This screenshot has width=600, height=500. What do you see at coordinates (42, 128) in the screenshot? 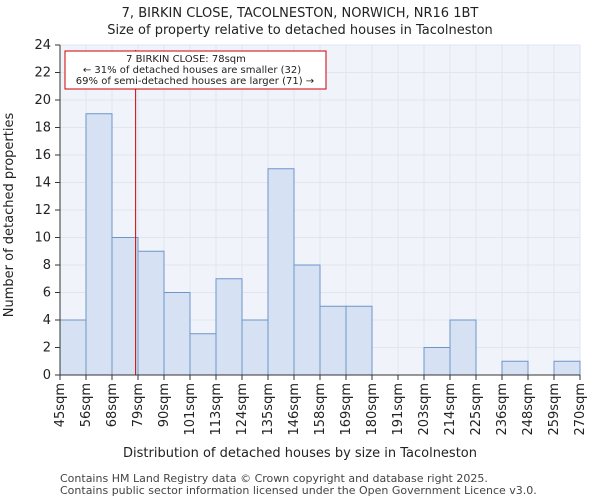
I see `y-tick-label: 18` at bounding box center [42, 128].